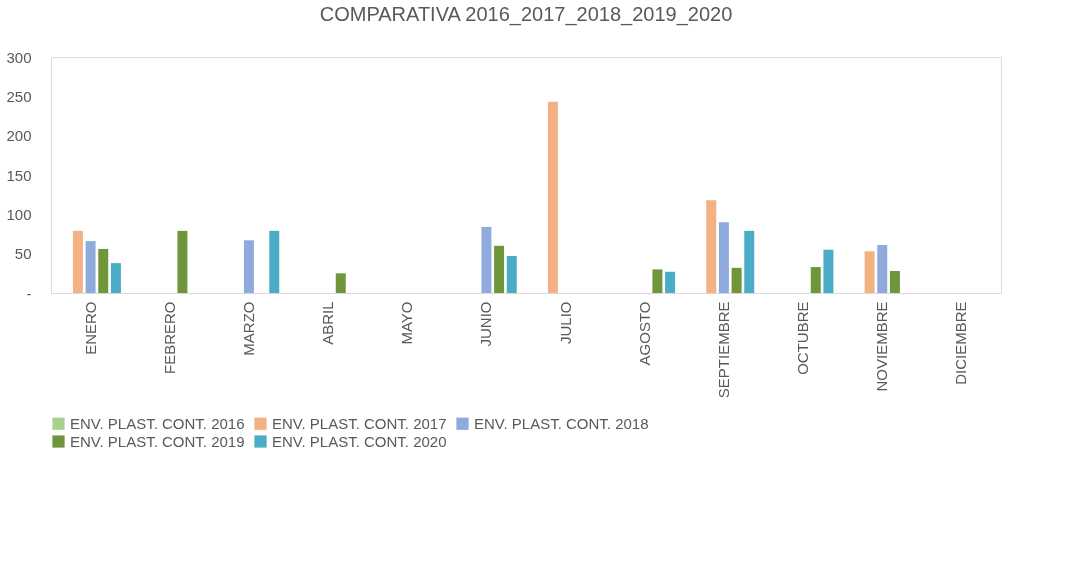 The image size is (1092, 570). What do you see at coordinates (486, 324) in the screenshot?
I see `x-tick-label: JUNIO` at bounding box center [486, 324].